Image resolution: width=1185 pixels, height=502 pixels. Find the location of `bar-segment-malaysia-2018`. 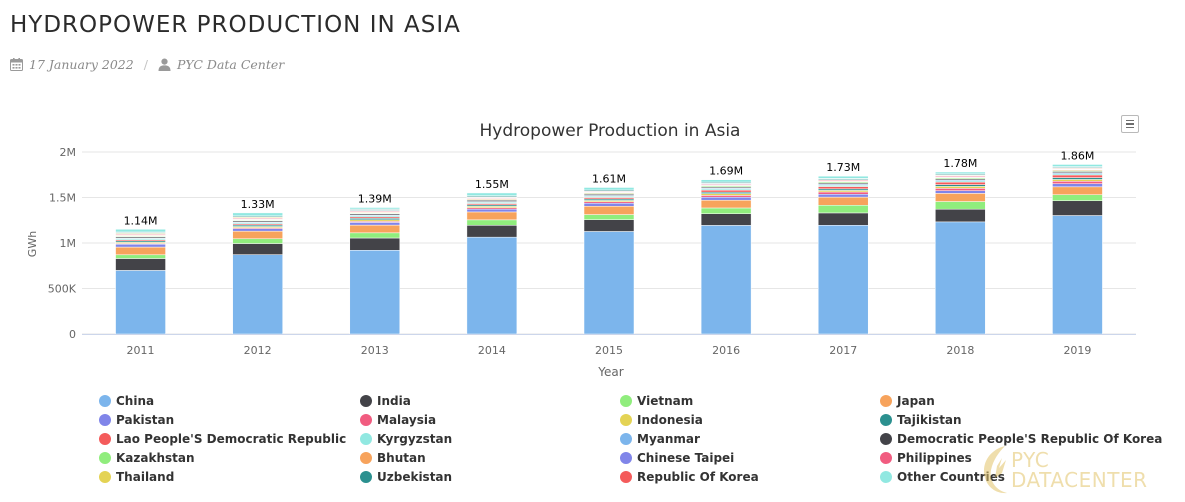

bar-segment-malaysia-2018 is located at coordinates (960, 189).